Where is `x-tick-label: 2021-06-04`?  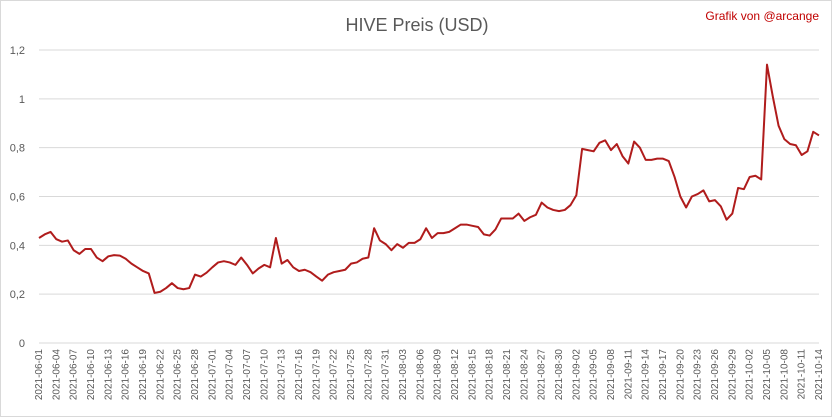 x-tick-label: 2021-06-04 is located at coordinates (56, 375).